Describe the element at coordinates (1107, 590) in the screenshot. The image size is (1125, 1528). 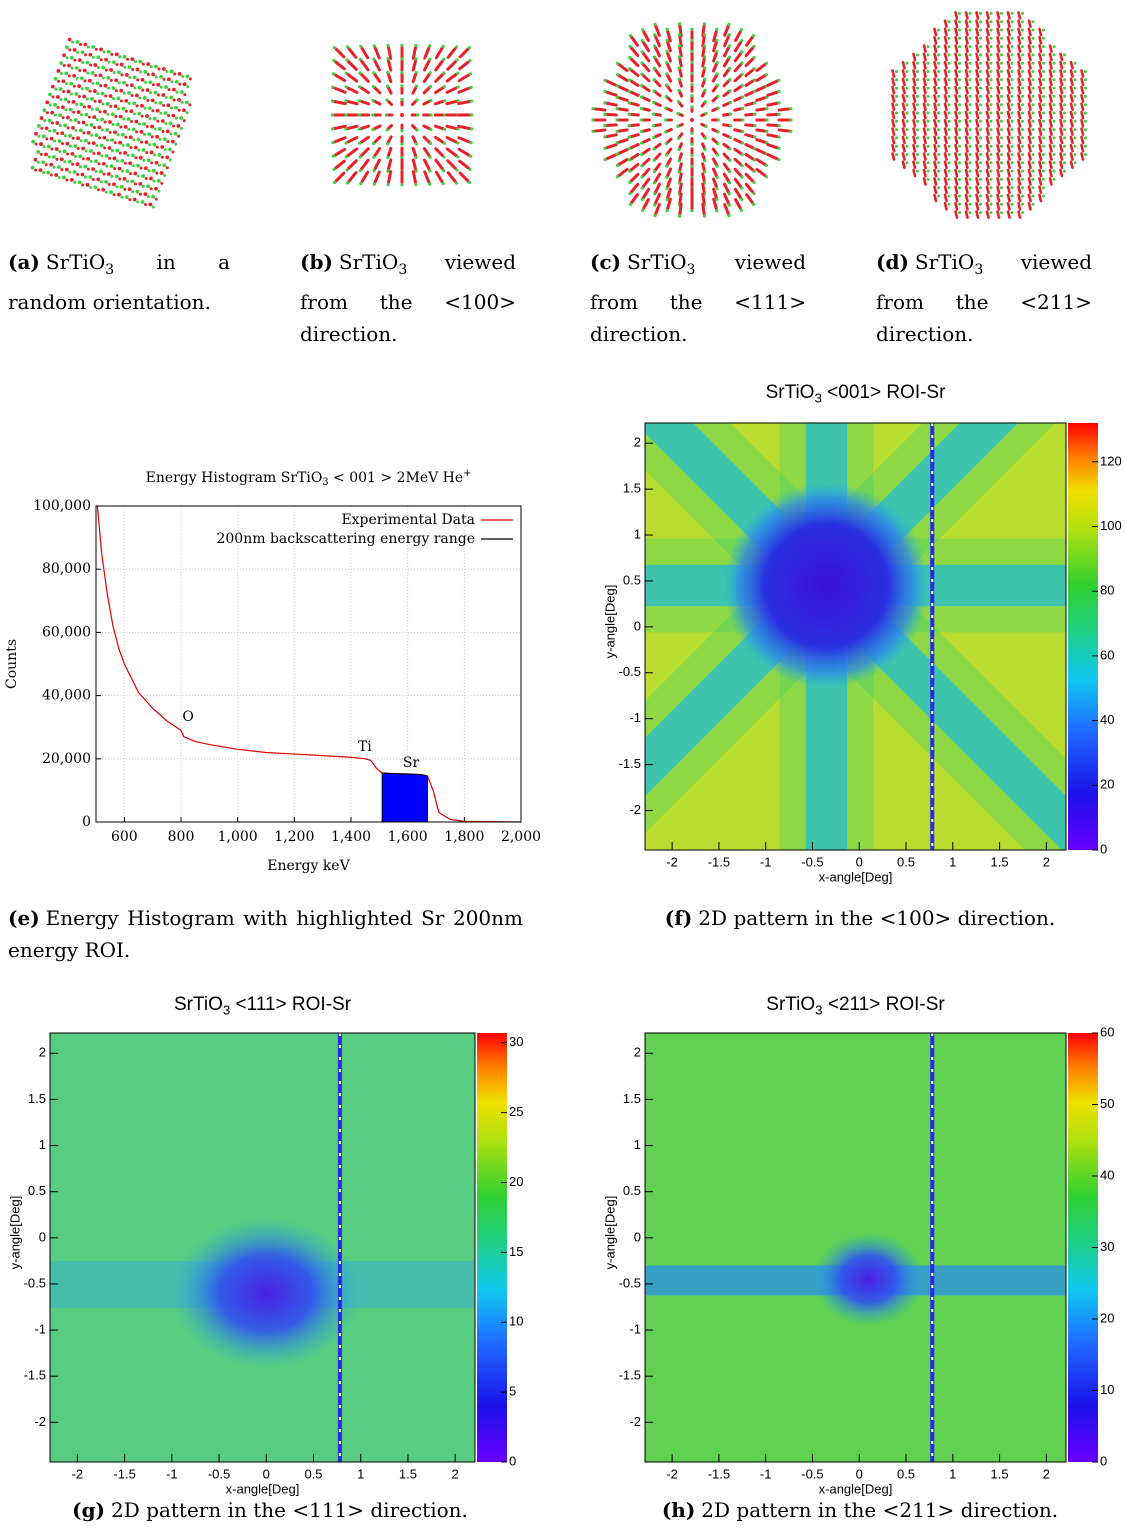
I see `colorbar-tick-label: 80` at that location.